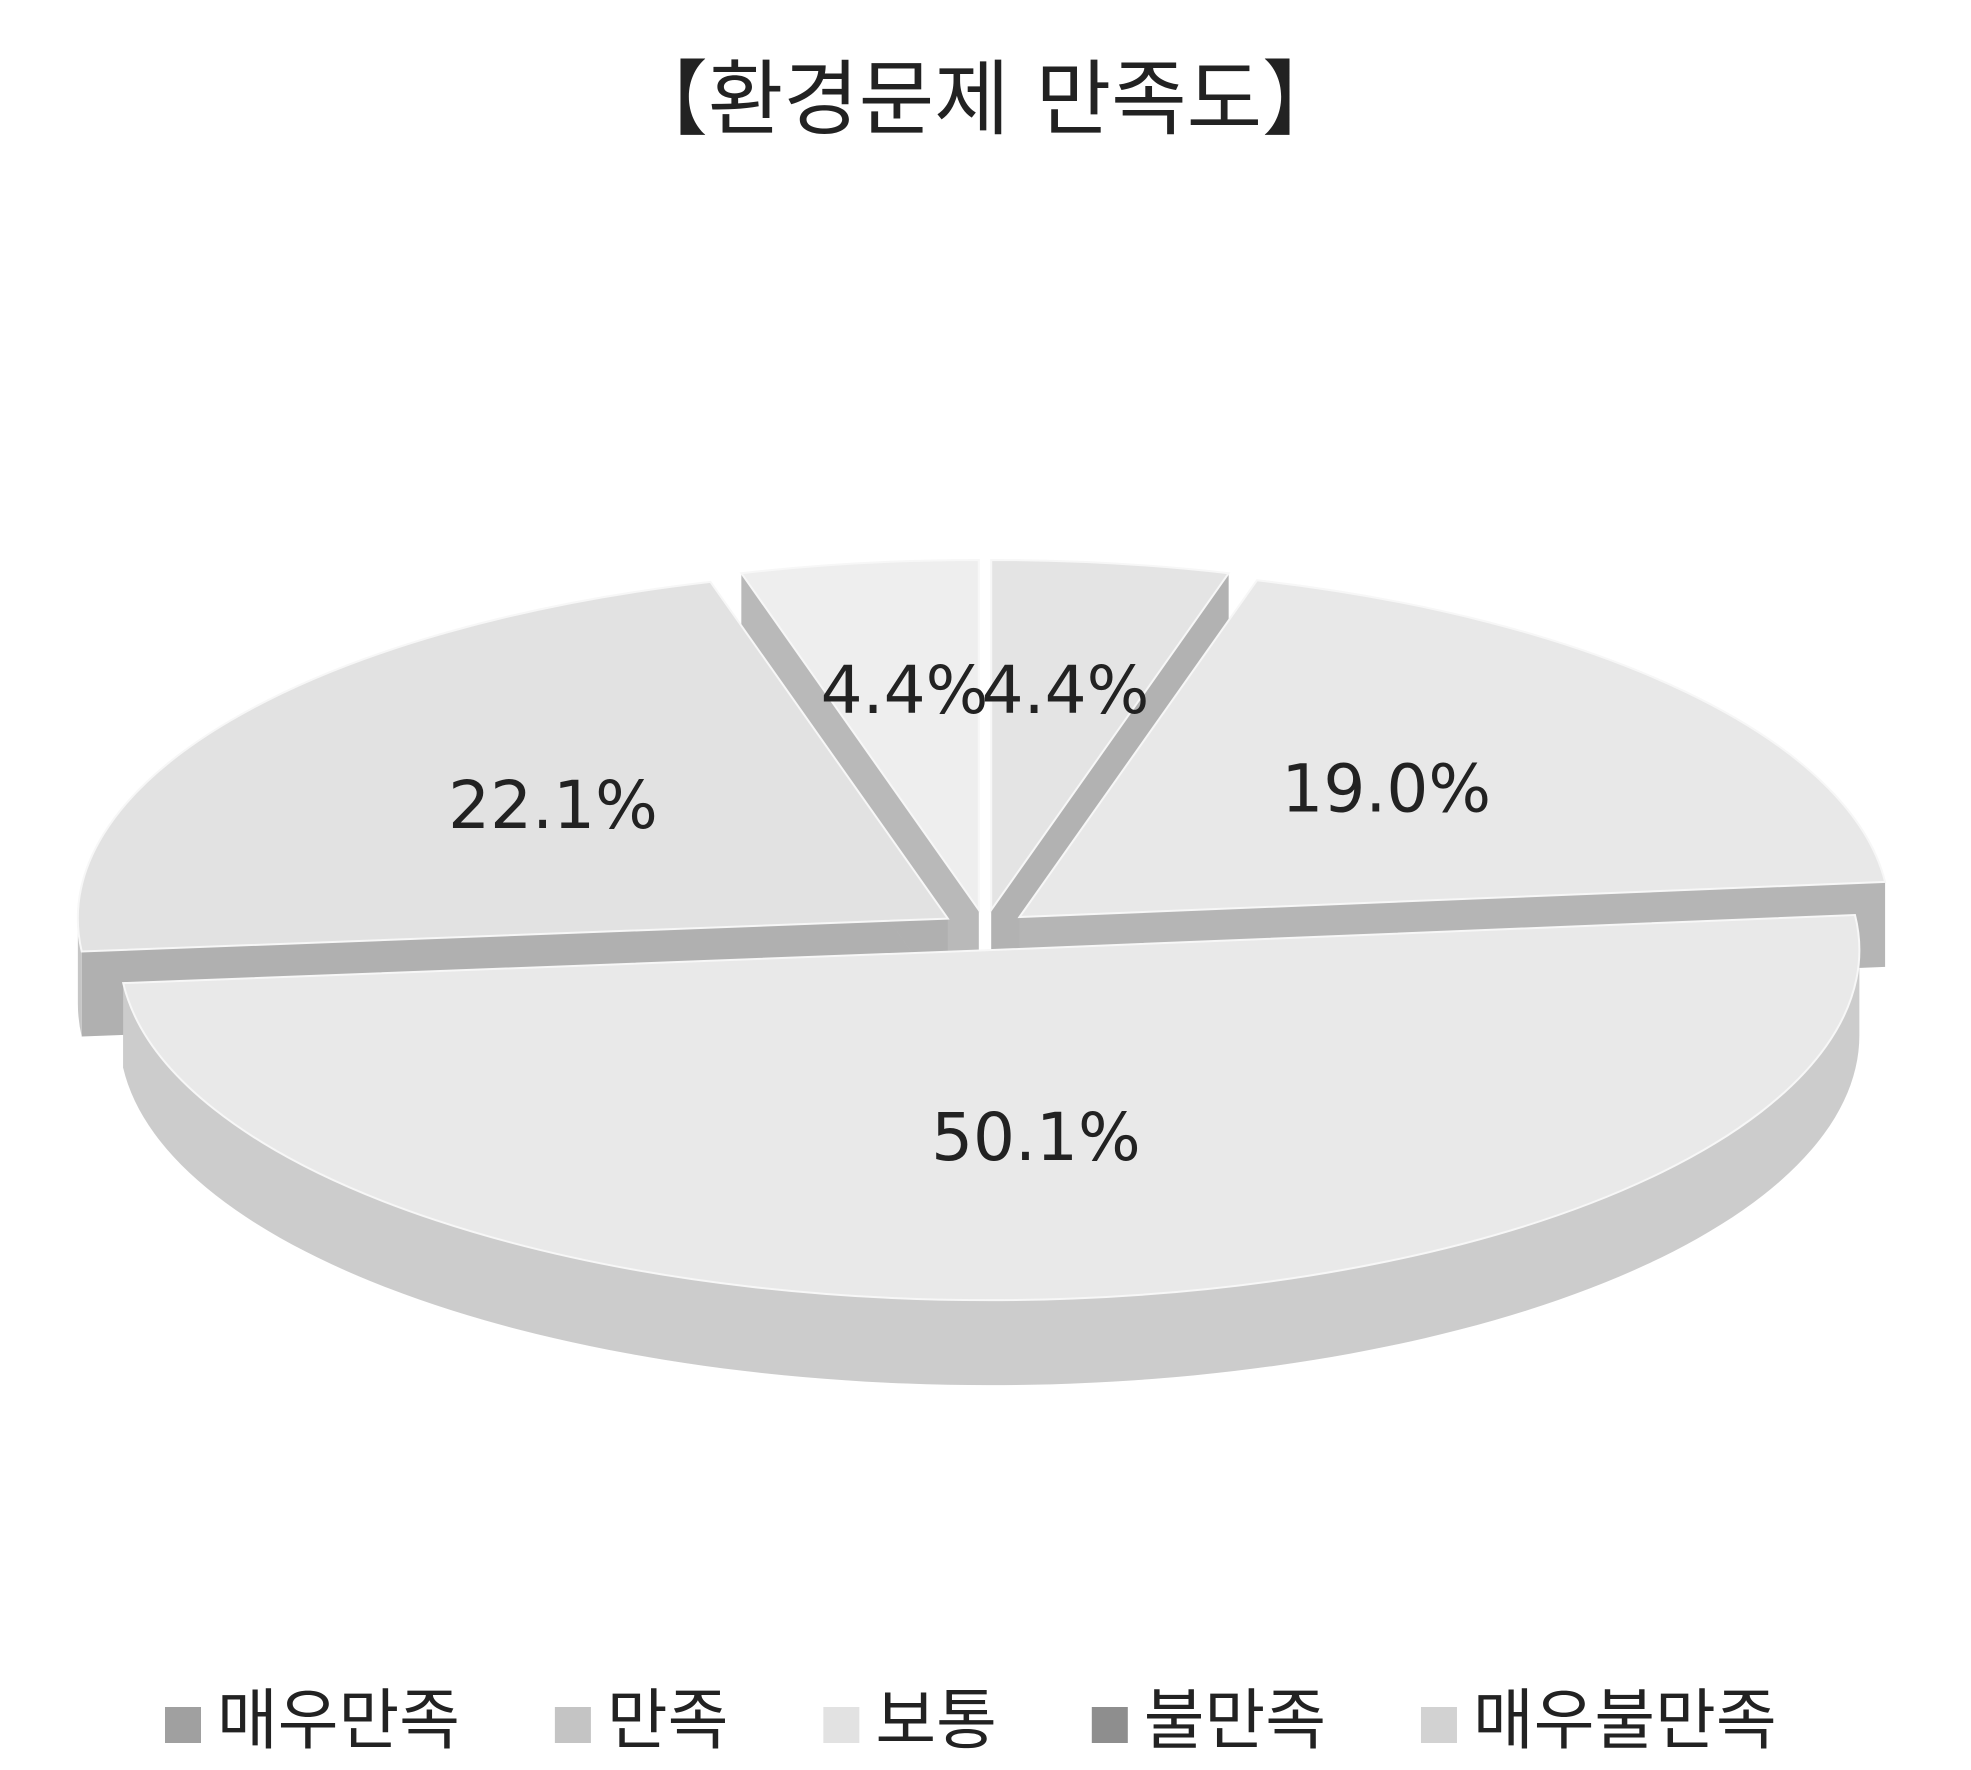 Image resolution: width=1971 pixels, height=1770 pixels. What do you see at coordinates (935, 1720) in the screenshot?
I see `legend-label: 보통` at bounding box center [935, 1720].